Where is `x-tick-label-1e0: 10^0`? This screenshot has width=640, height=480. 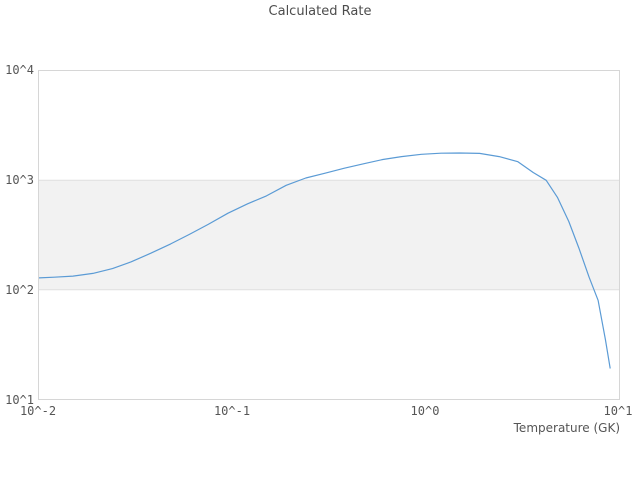
x-tick-label-1e0: 10^0 is located at coordinates (425, 411).